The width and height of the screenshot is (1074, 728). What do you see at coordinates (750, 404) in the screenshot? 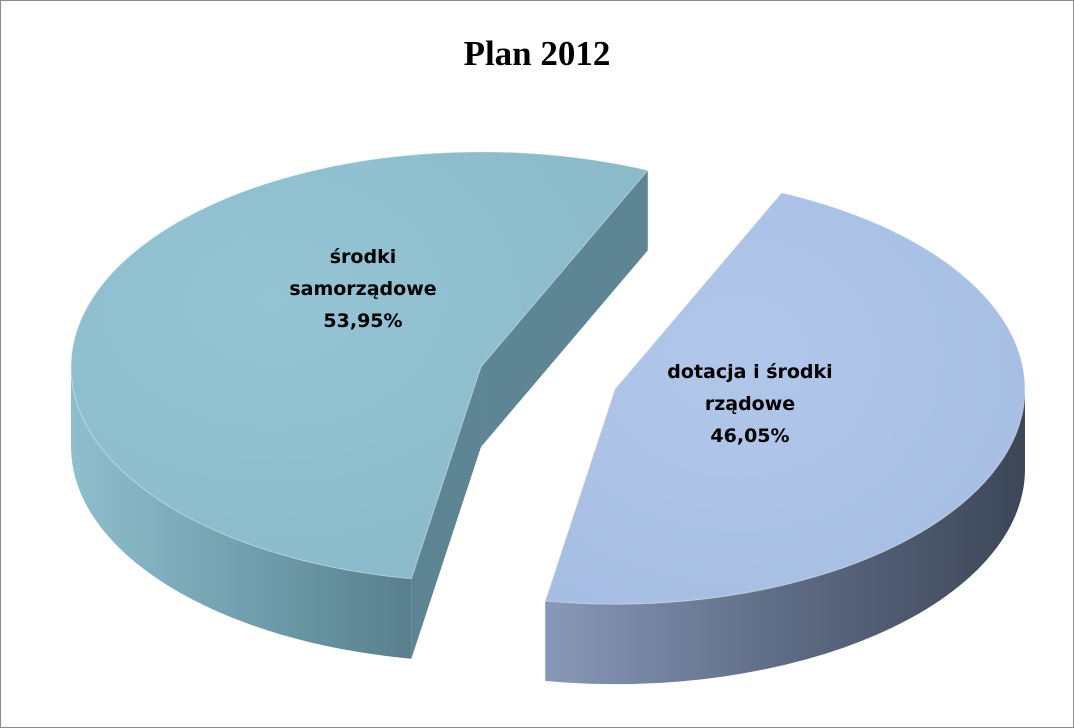
I see `pie-slice-1-label-line: rządowe` at bounding box center [750, 404].